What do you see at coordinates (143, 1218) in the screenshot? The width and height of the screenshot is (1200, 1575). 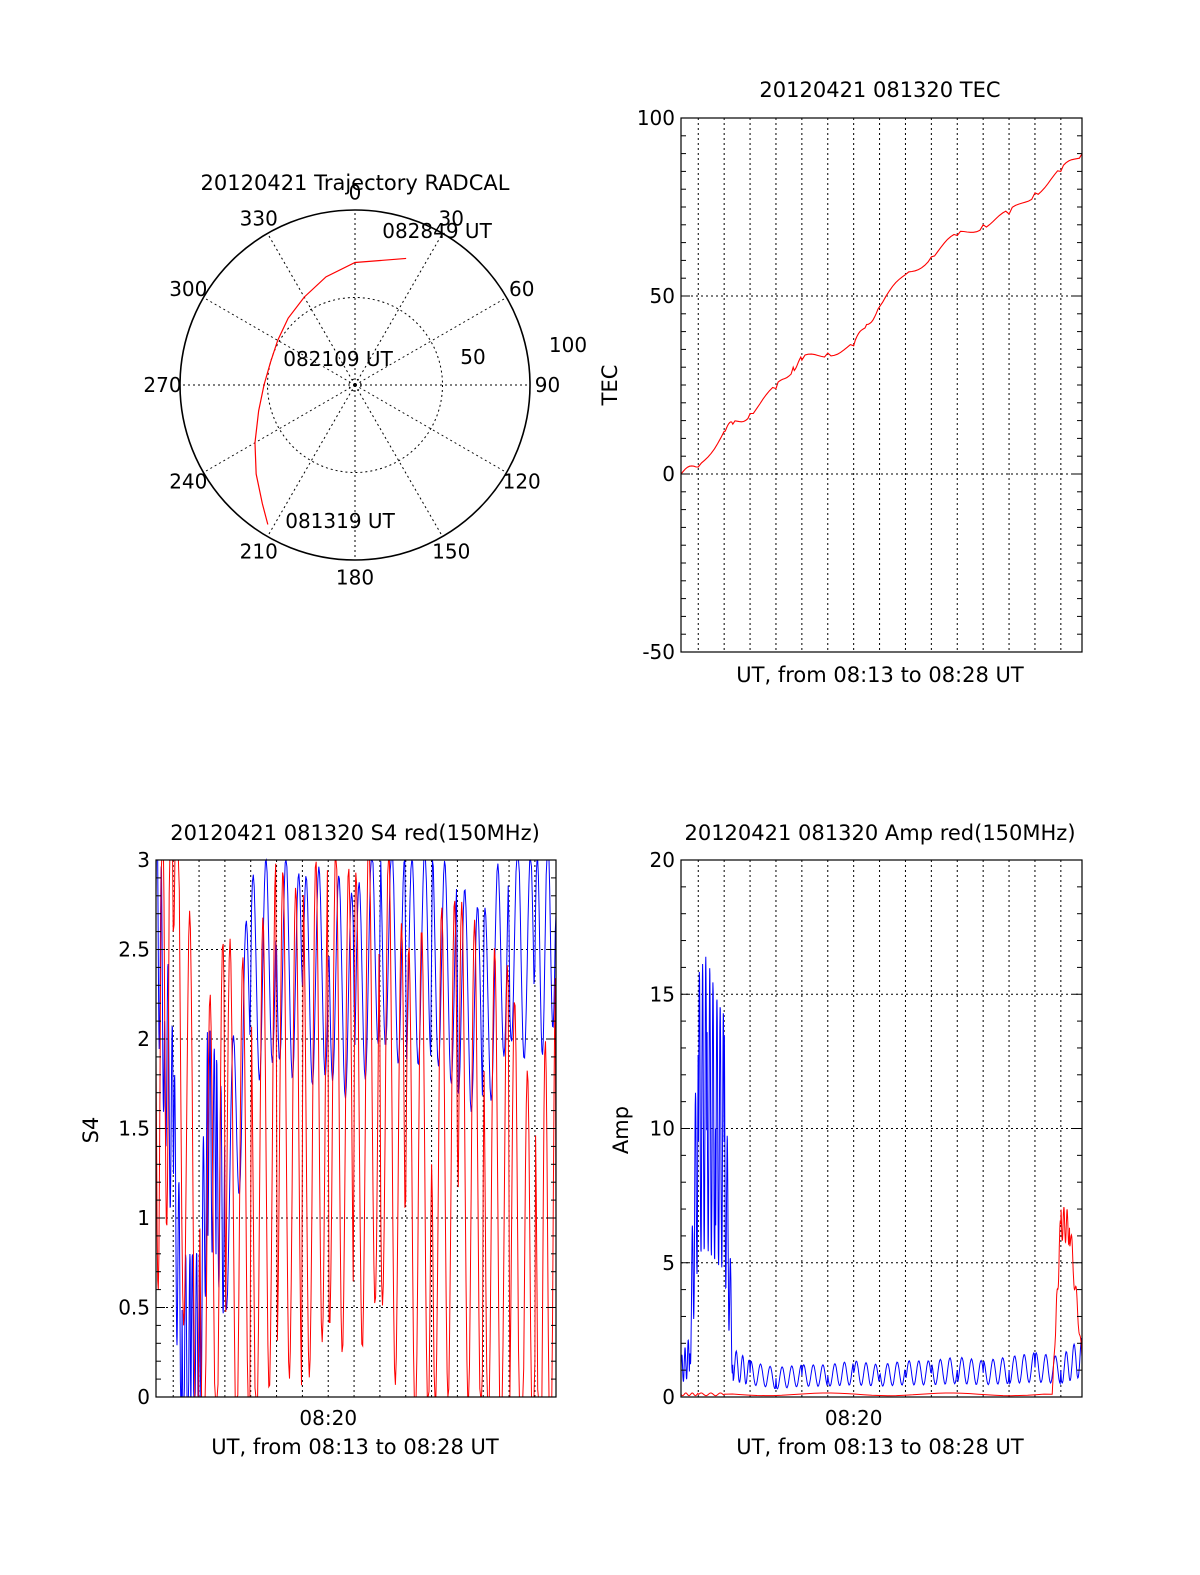 I see `s4-ytick-label: 1` at bounding box center [143, 1218].